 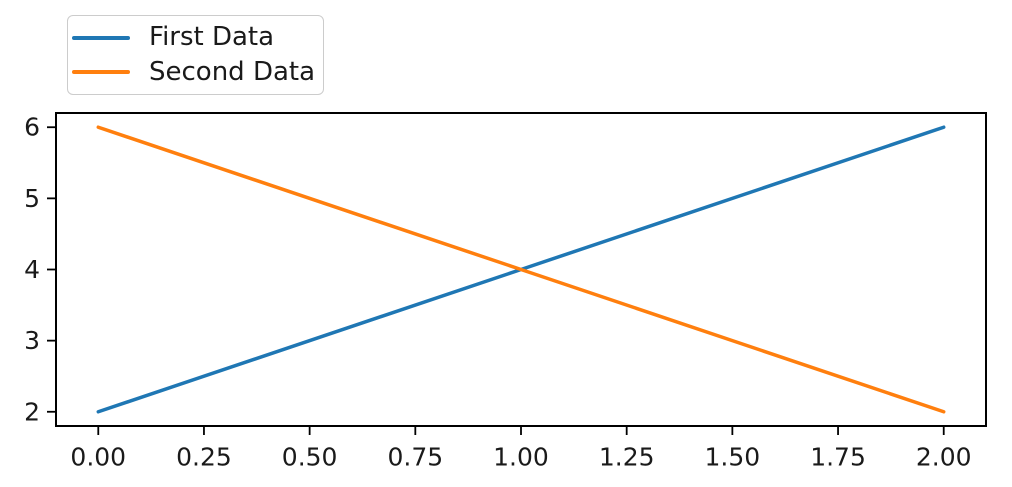 I want to click on x-tick-label: 0.75, so click(x=415, y=456).